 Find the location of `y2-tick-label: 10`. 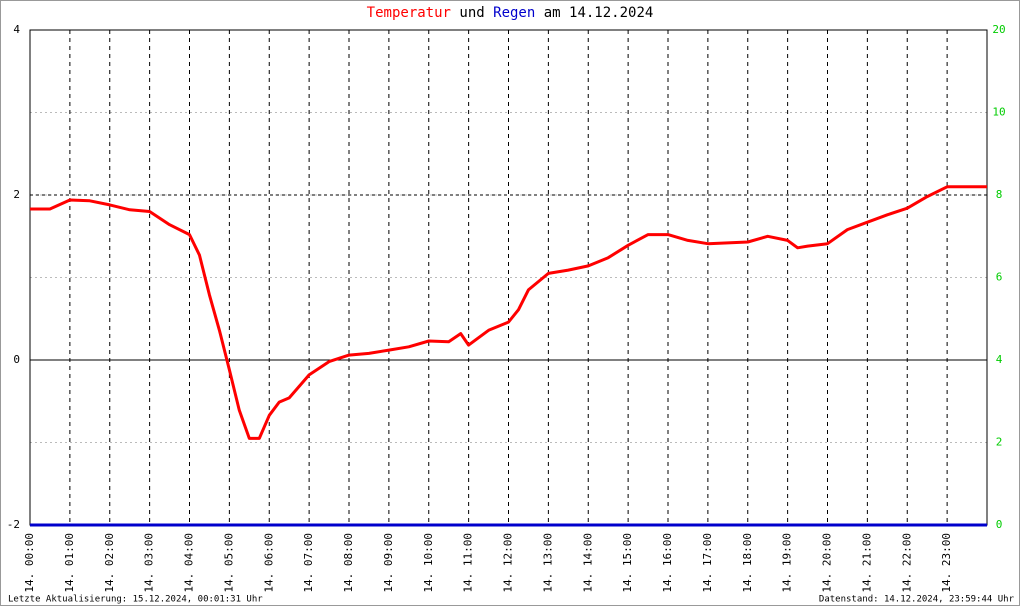

y2-tick-label: 10 is located at coordinates (998, 112).